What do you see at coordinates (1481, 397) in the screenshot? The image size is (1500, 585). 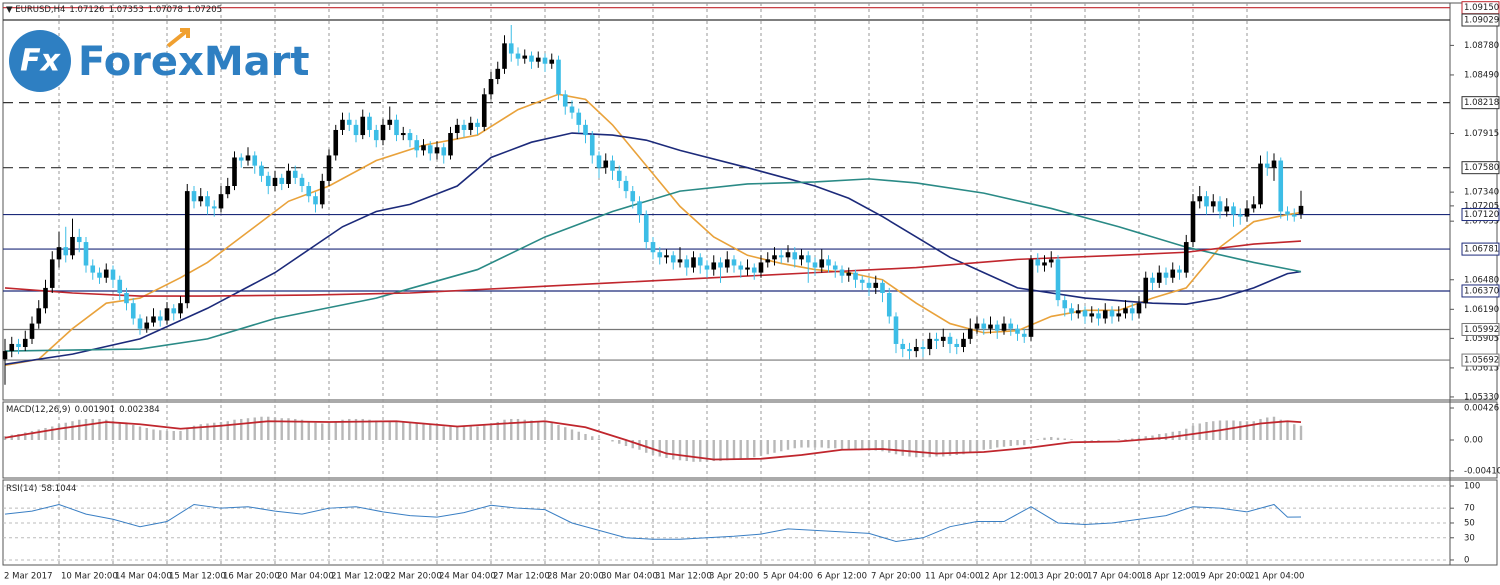 I see `y-tick-label: 1.05330` at bounding box center [1481, 397].